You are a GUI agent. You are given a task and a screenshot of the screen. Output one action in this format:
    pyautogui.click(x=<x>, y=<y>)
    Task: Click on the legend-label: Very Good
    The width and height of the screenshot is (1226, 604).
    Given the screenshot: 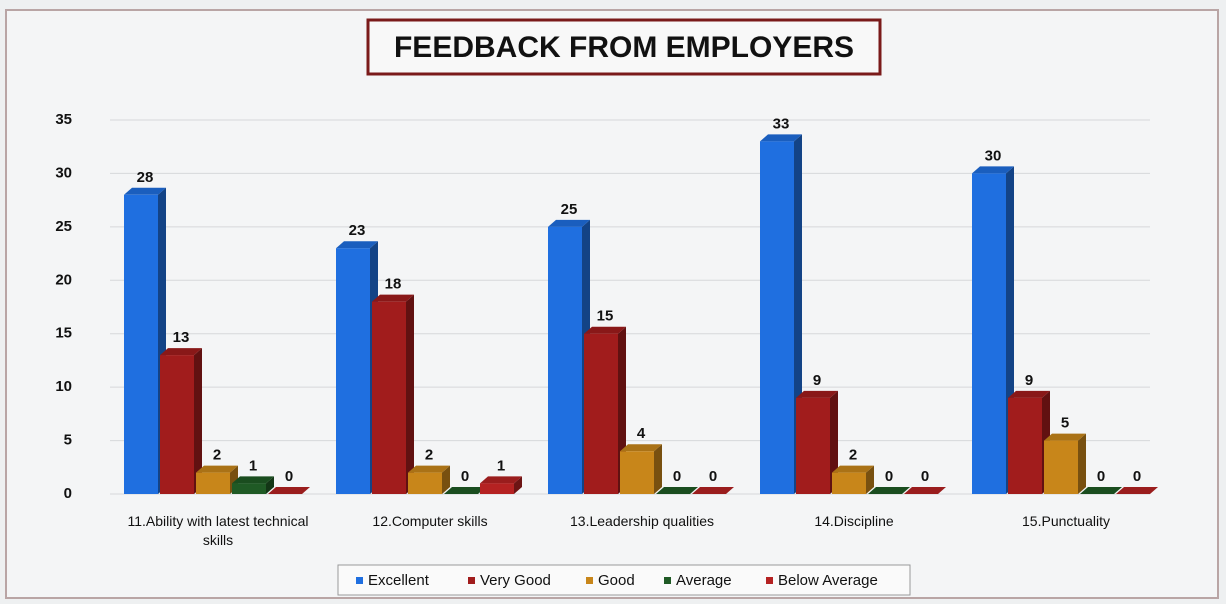 What is the action you would take?
    pyautogui.click(x=515, y=580)
    